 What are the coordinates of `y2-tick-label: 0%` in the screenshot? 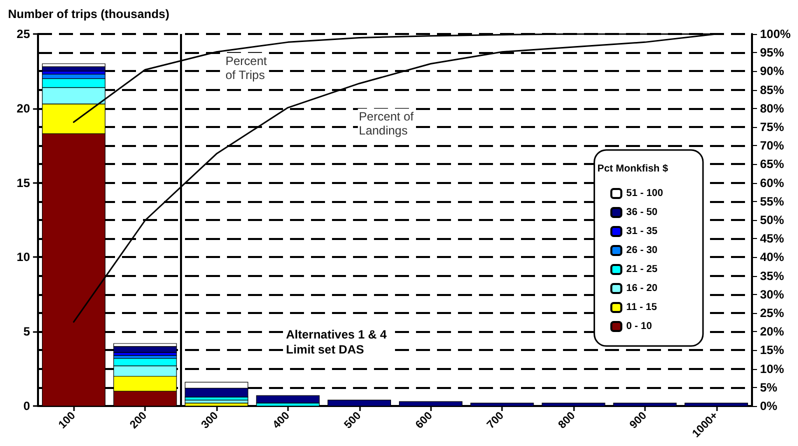 It's located at (769, 406).